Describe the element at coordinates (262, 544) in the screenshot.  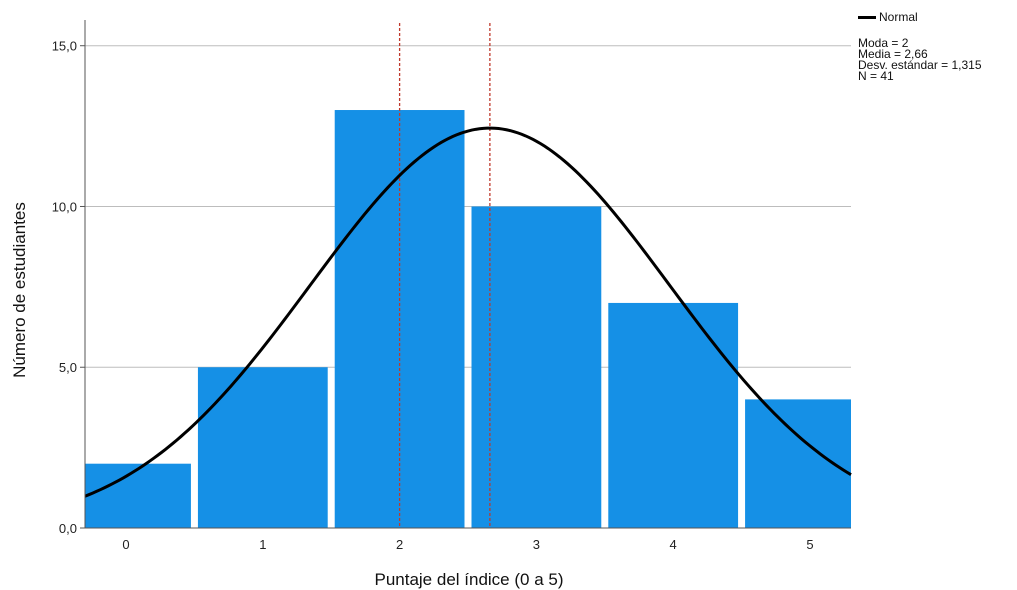
I see `x-tick-label-1: 1` at that location.